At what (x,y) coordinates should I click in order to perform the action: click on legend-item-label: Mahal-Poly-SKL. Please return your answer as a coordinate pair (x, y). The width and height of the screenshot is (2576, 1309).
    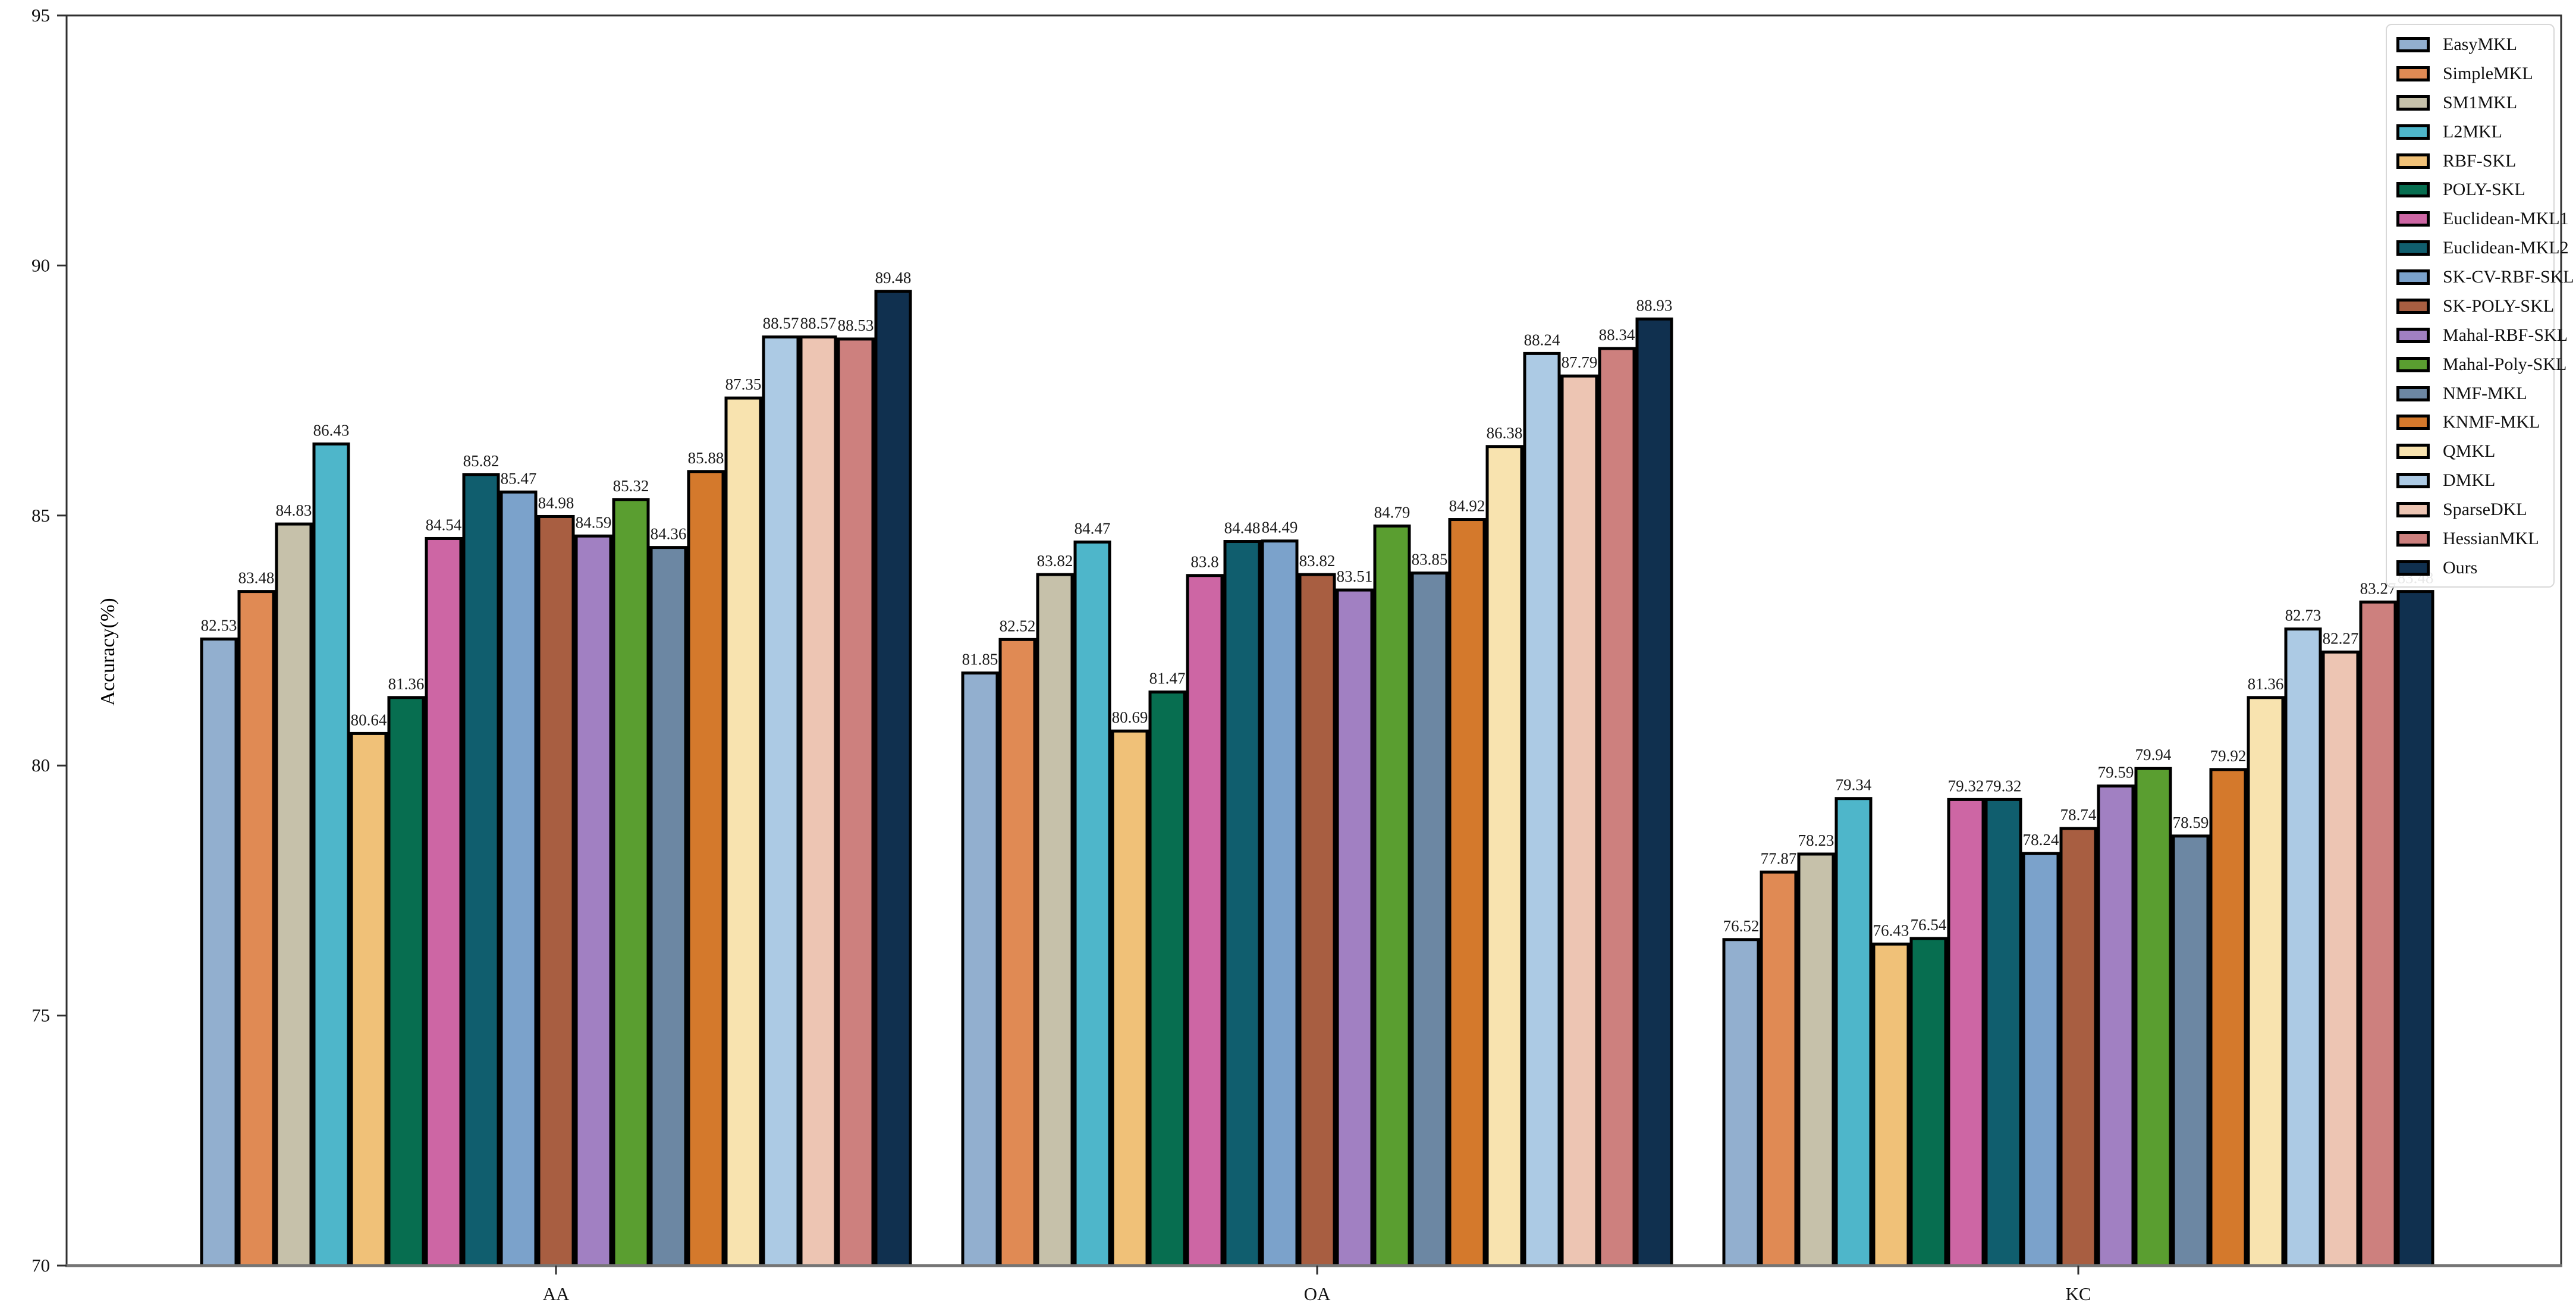
    Looking at the image, I should click on (2505, 364).